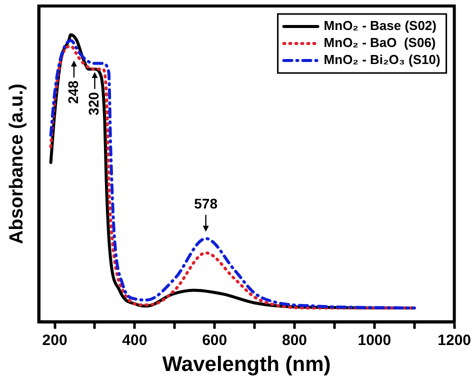  What do you see at coordinates (455, 340) in the screenshot?
I see `x-tick-label: 1200` at bounding box center [455, 340].